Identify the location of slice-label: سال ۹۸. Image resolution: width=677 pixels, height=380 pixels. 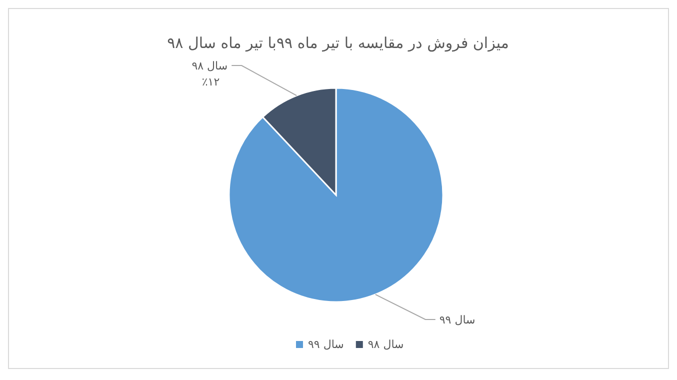
(210, 66).